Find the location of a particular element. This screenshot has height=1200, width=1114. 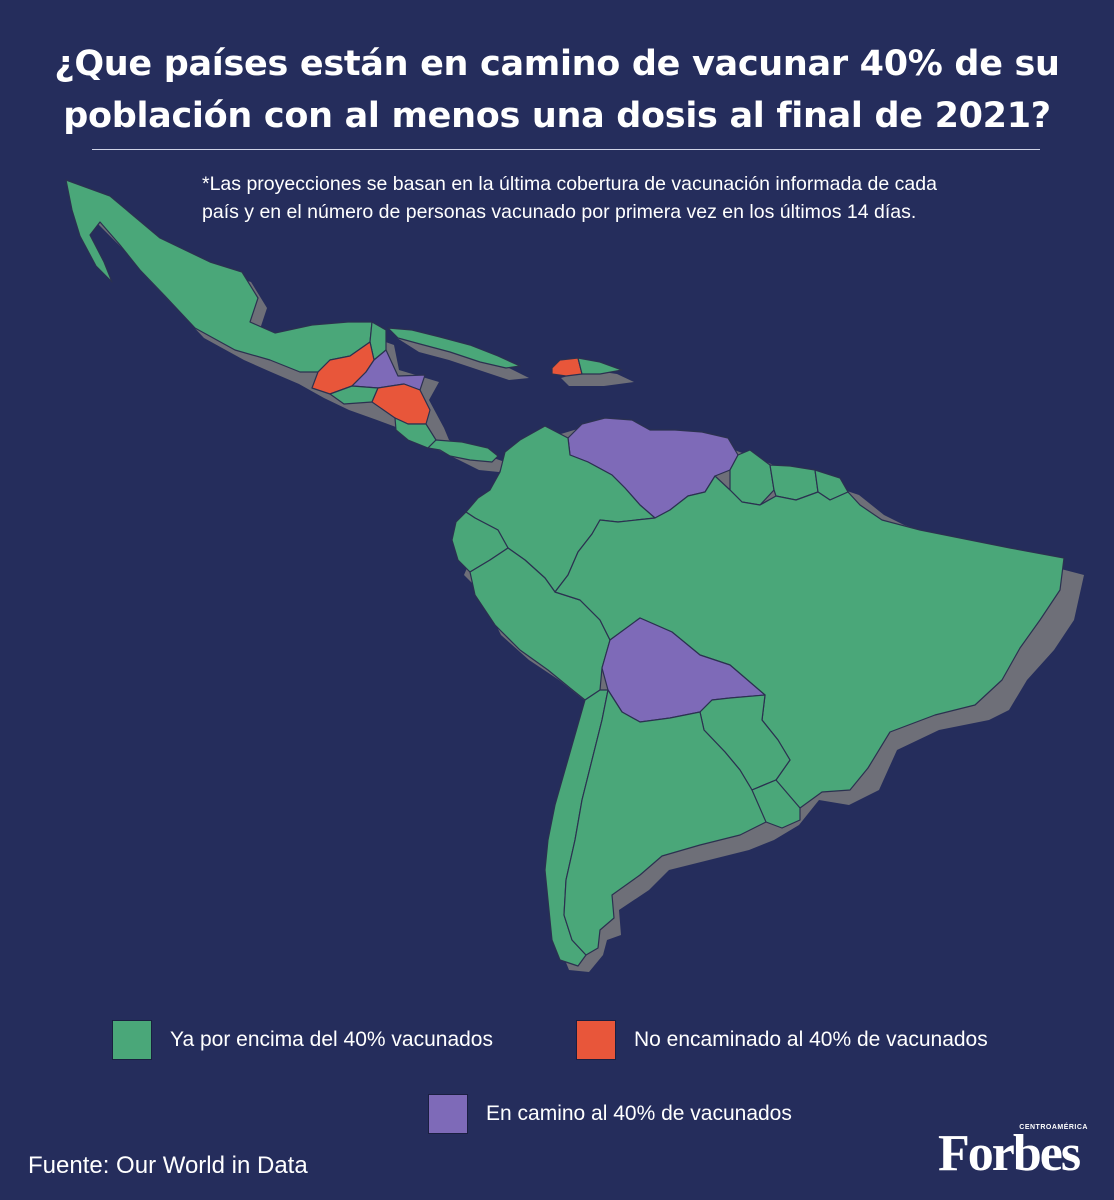

legend-item-above-40: Ya por encima del 40% vacunados is located at coordinates (302, 1040).